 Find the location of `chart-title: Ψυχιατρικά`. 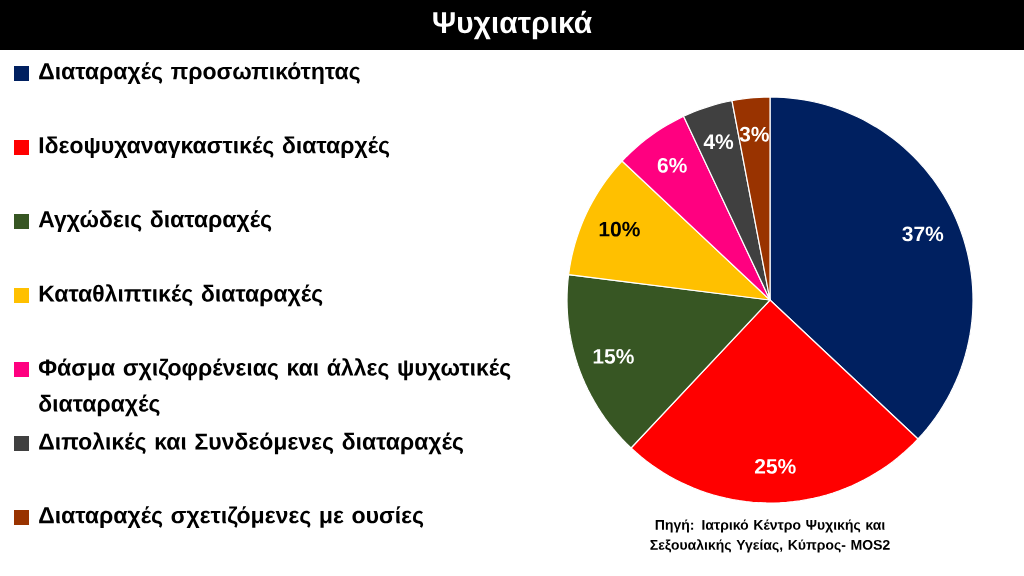

chart-title: Ψυχιατρικά is located at coordinates (512, 25).